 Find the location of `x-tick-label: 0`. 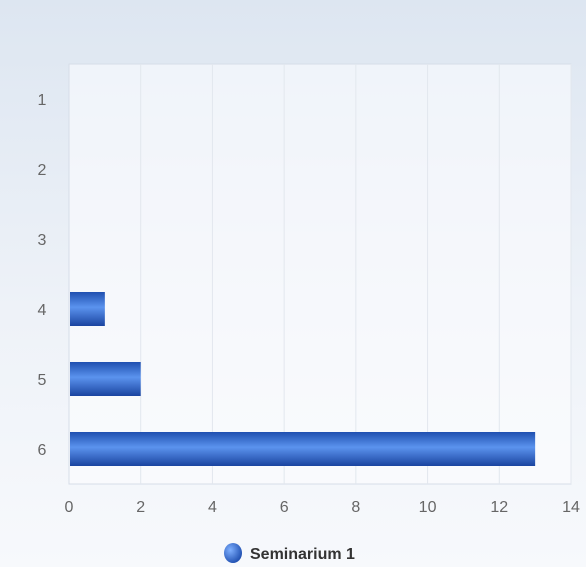

x-tick-label: 0 is located at coordinates (69, 507).